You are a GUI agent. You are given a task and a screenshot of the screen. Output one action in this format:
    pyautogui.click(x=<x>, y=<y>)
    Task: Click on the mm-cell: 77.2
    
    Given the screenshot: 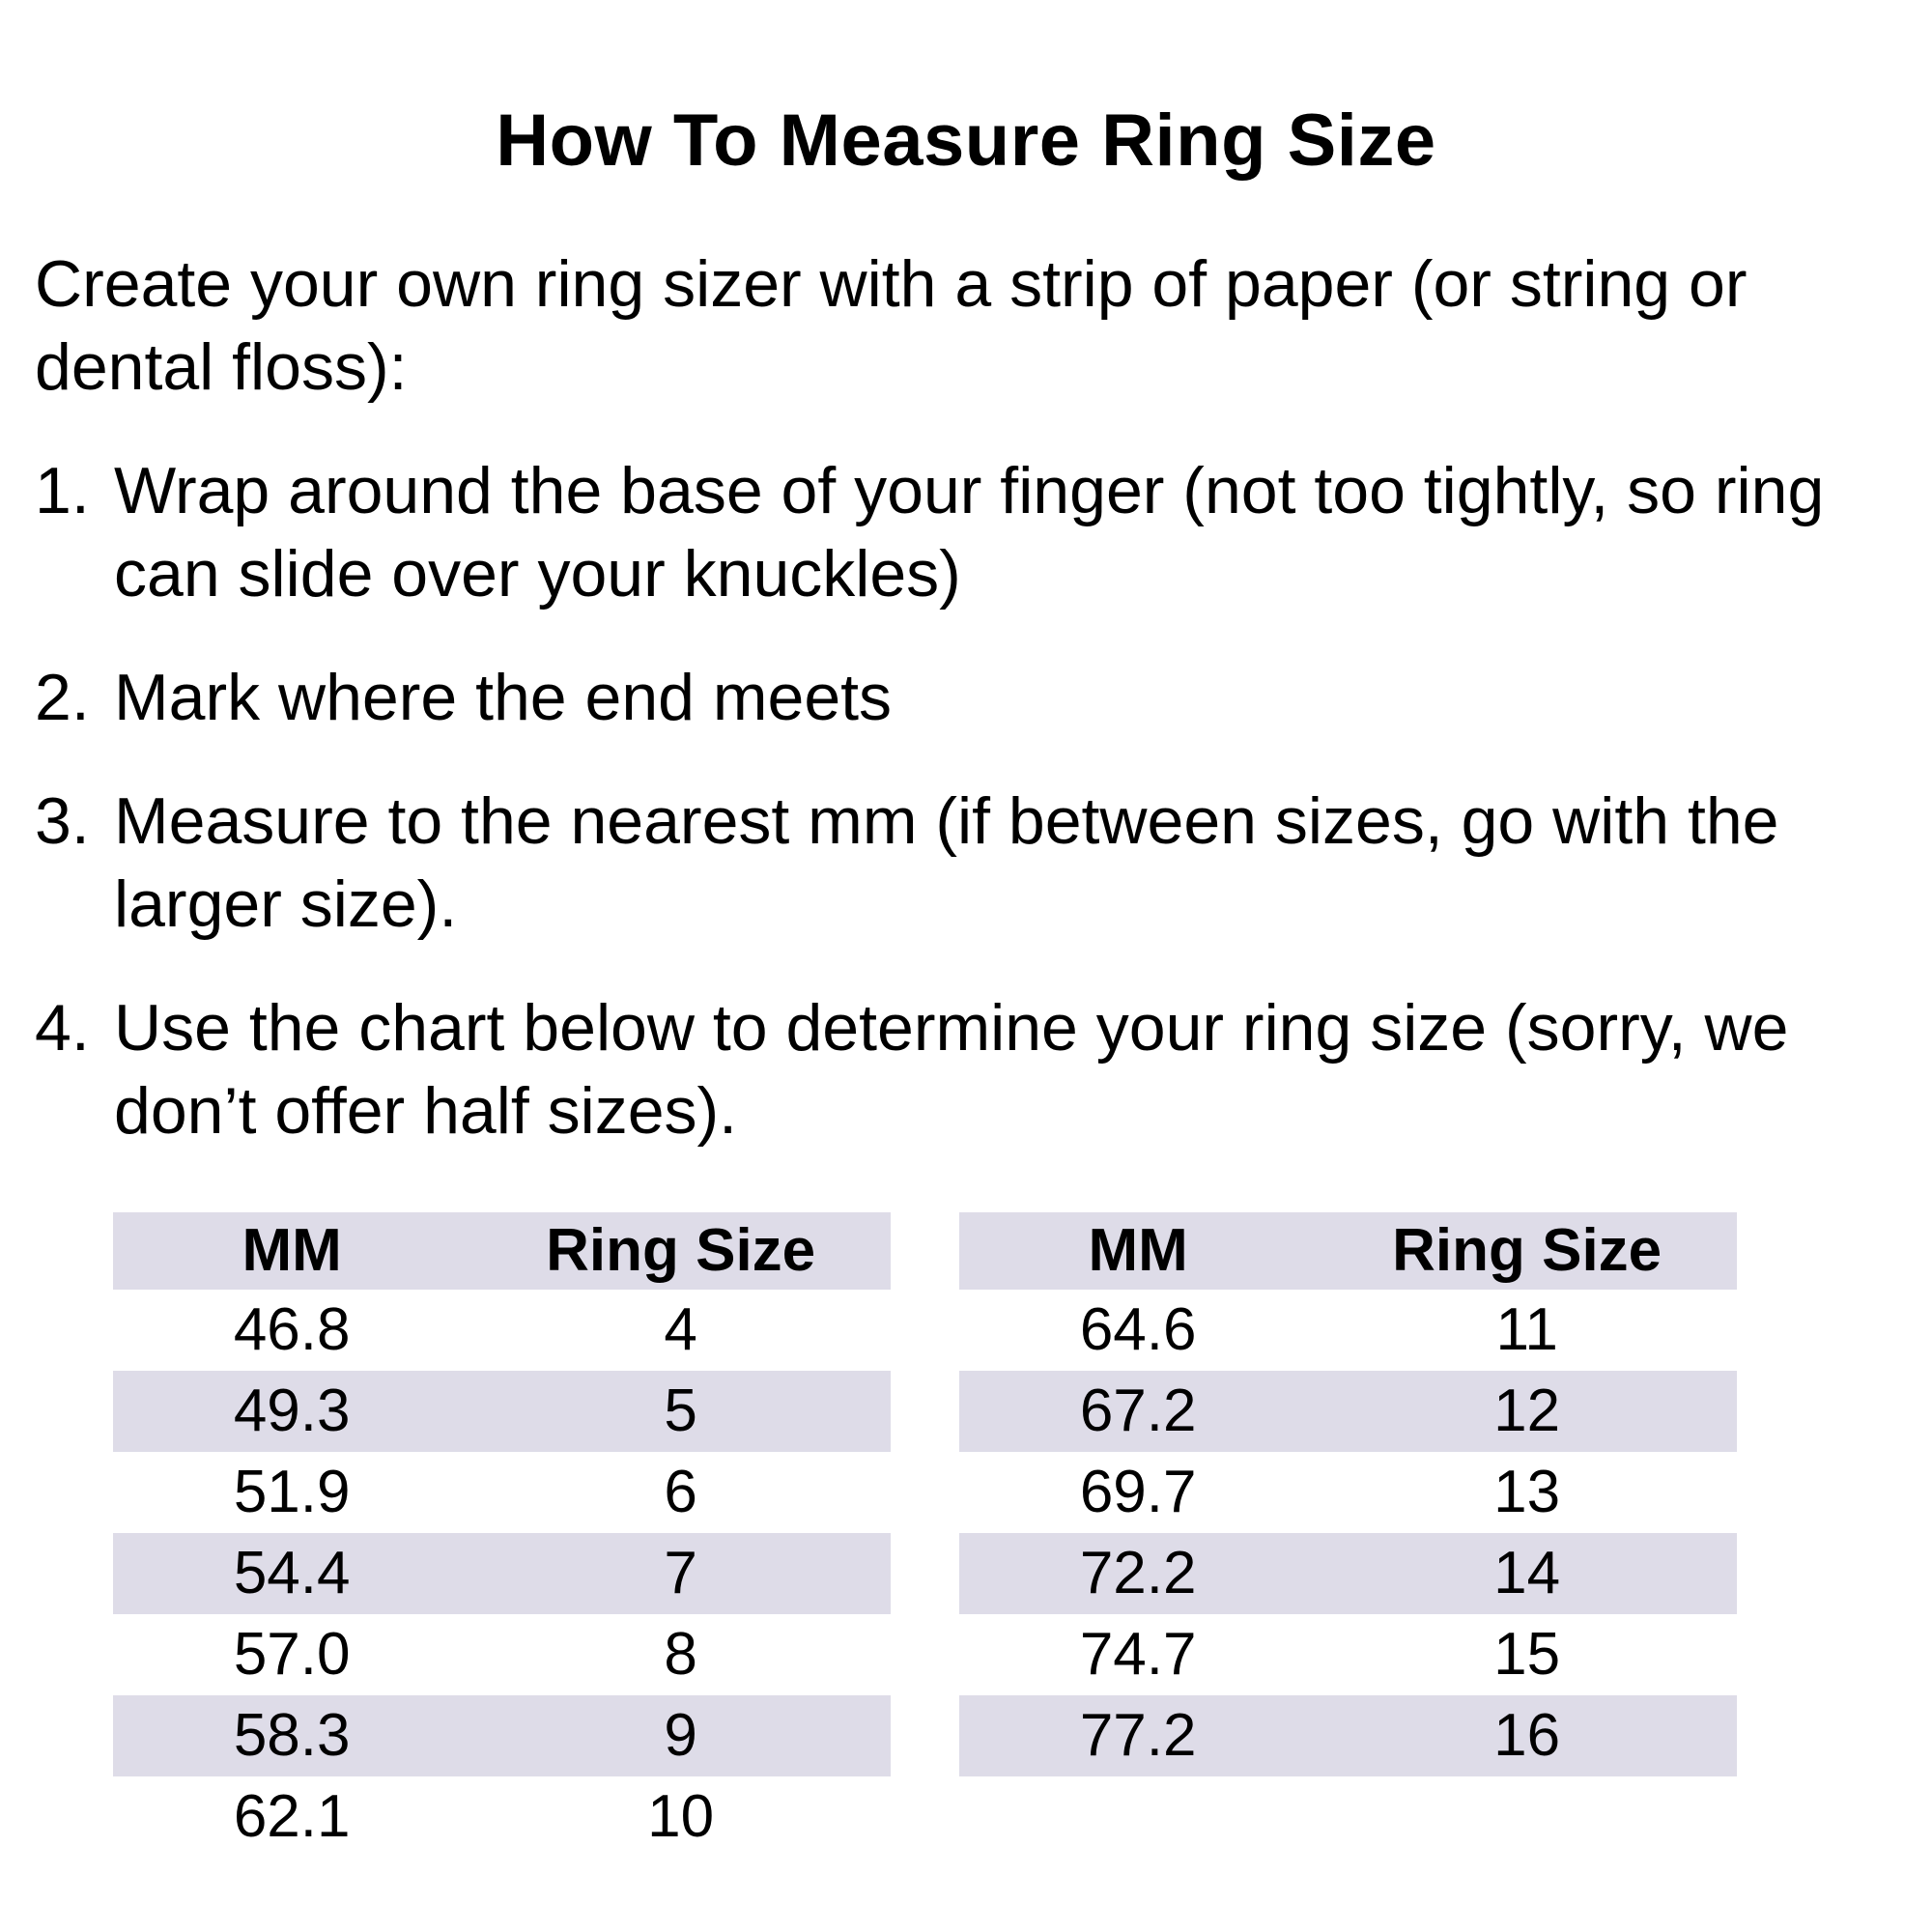 What is the action you would take?
    pyautogui.click(x=1138, y=1736)
    